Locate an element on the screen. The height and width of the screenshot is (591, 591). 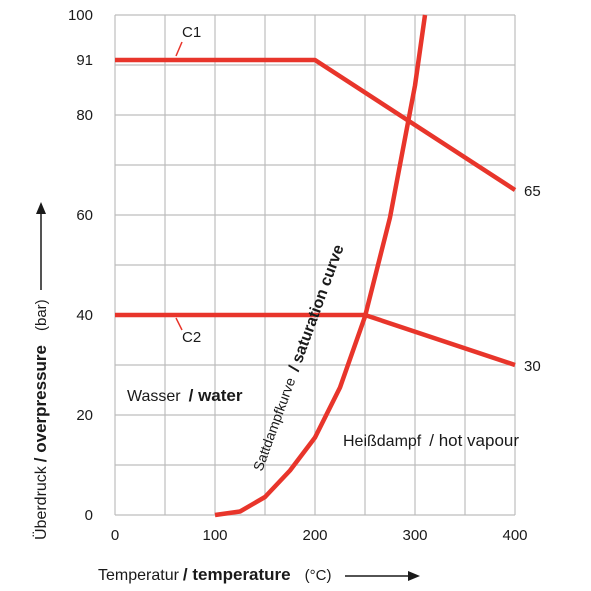
water-label-de: Wasser is located at coordinates (154, 396).